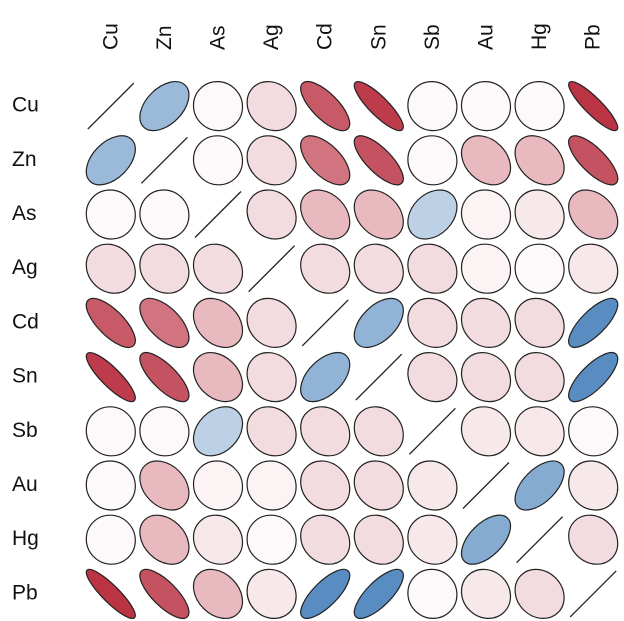  Describe the element at coordinates (432, 485) in the screenshot. I see `cell-au-sb` at that location.